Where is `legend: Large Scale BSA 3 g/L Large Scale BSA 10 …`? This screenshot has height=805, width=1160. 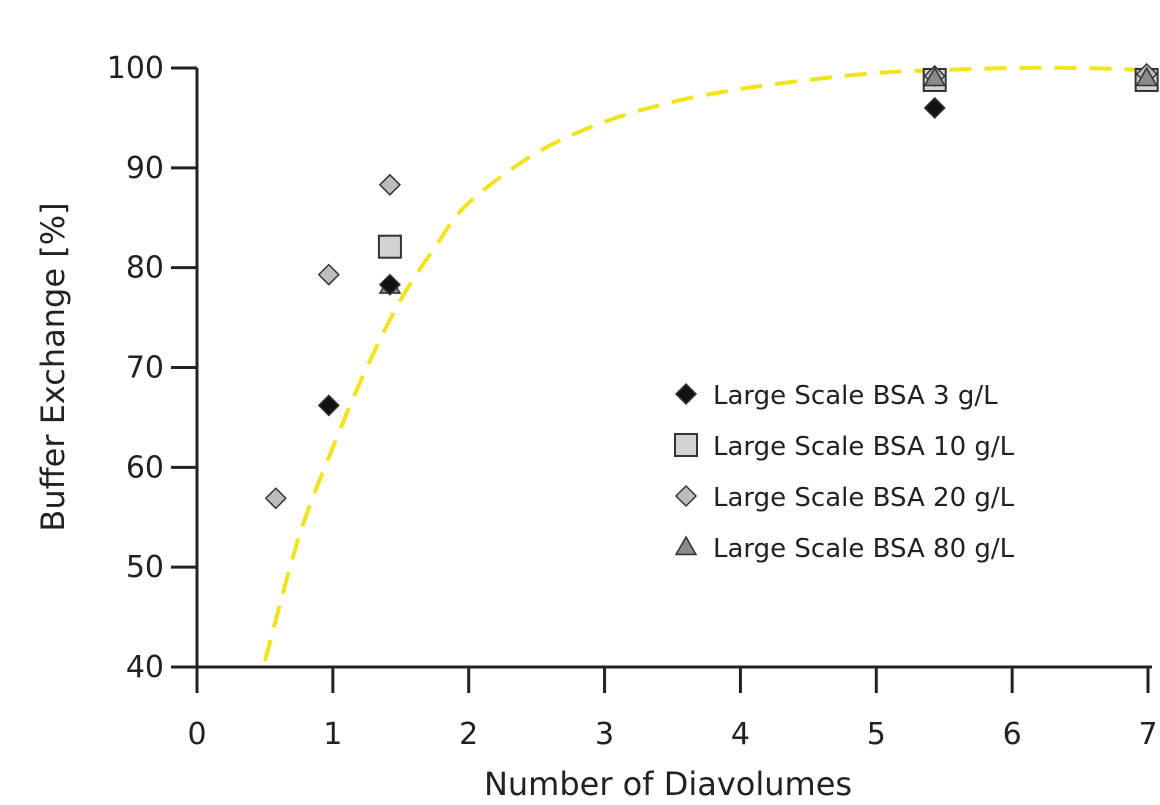 legend: Large Scale BSA 3 g/L Large Scale BSA 10 … is located at coordinates (844, 472).